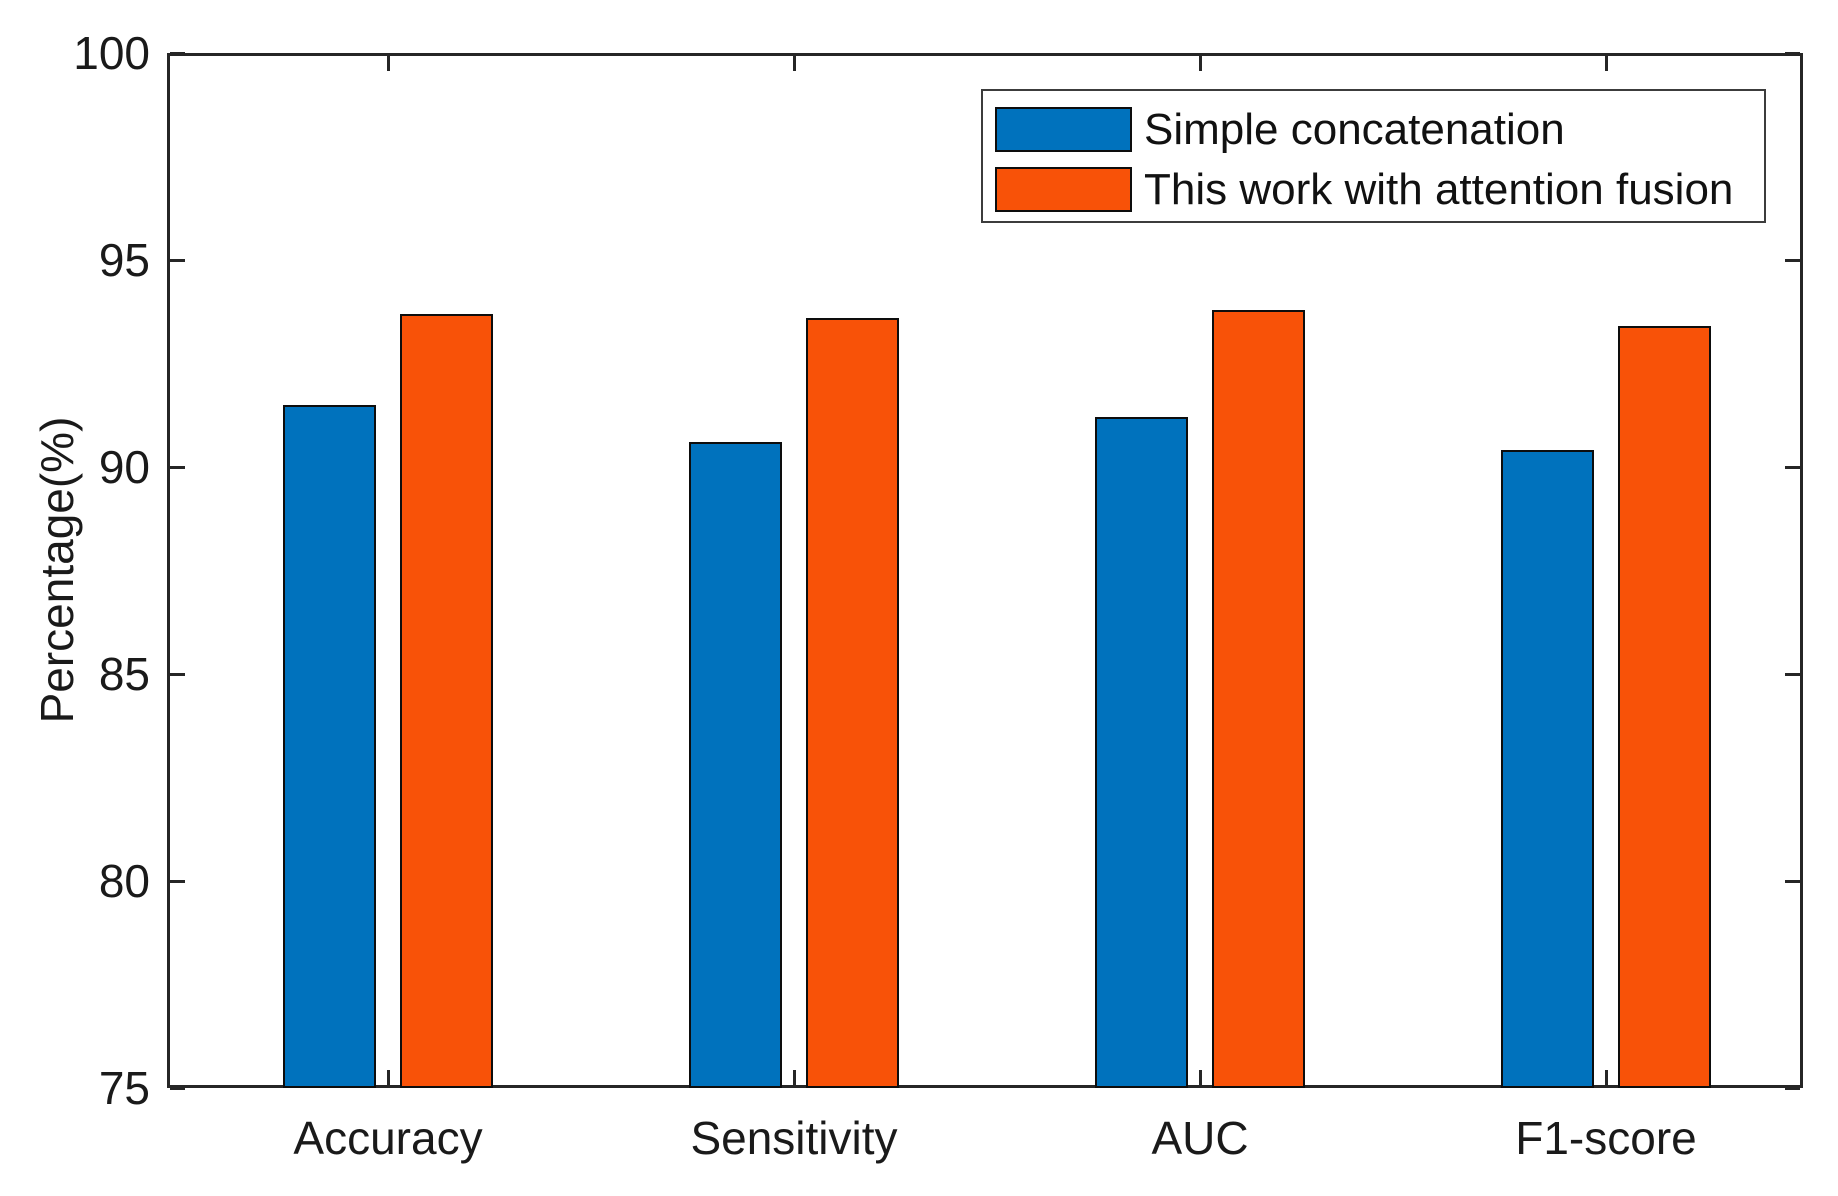  Describe the element at coordinates (388, 1138) in the screenshot. I see `x-tick-label-accuracy: Accuracy` at that location.